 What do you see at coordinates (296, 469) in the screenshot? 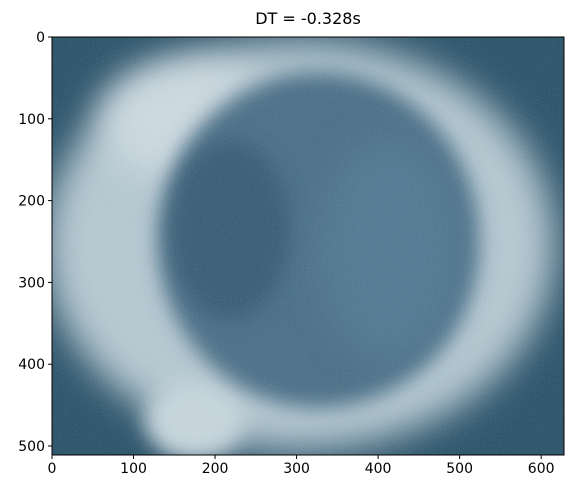
I see `x-tick-label: 300` at bounding box center [296, 469].